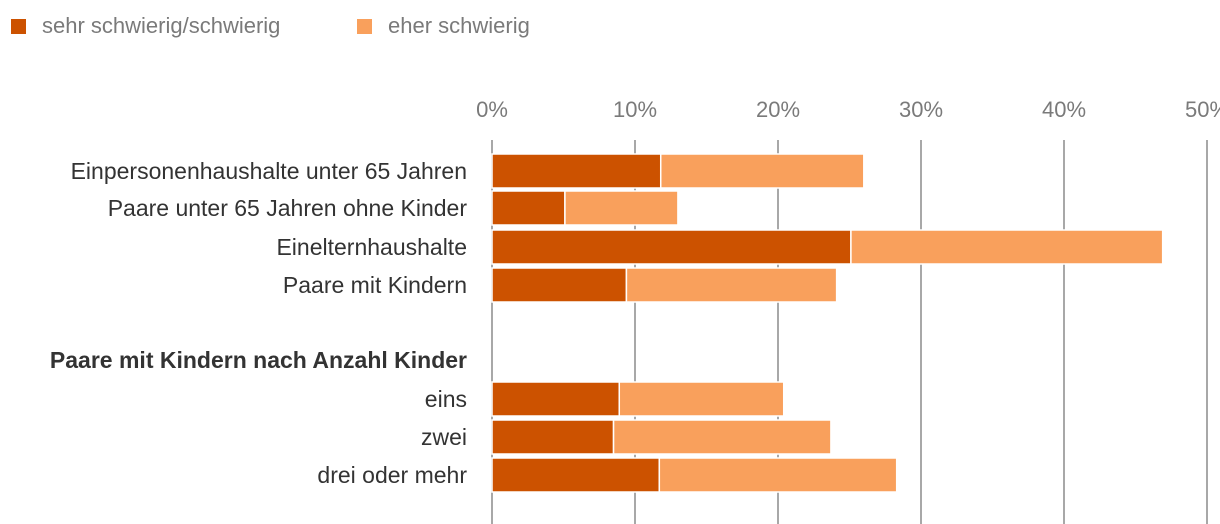 The height and width of the screenshot is (524, 1220). Describe the element at coordinates (921, 109) in the screenshot. I see `x-tick-label: 30%` at that location.